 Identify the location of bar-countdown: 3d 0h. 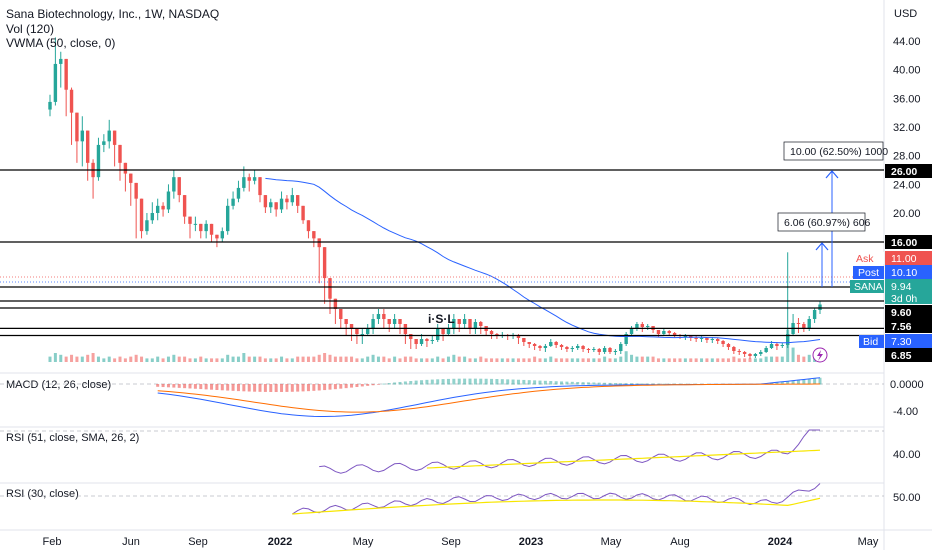
(904, 299).